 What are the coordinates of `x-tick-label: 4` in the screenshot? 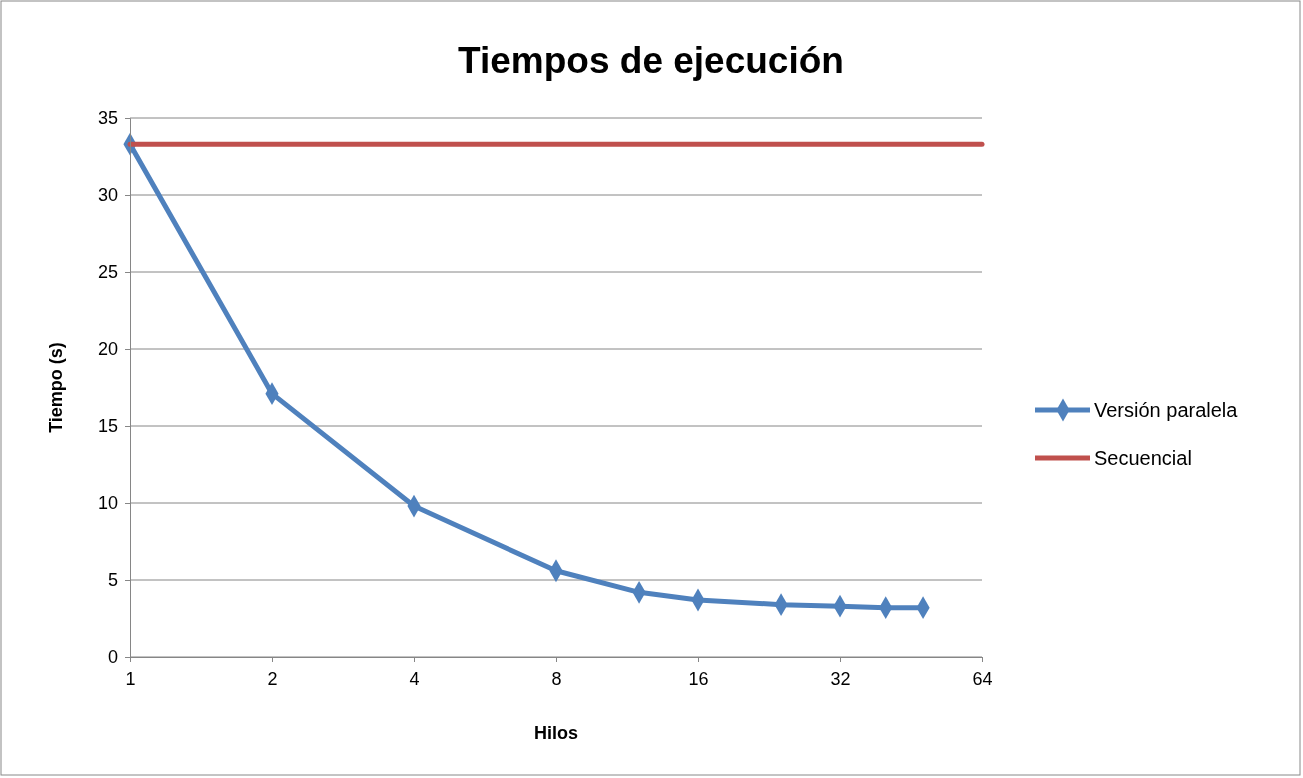 It's located at (414, 678).